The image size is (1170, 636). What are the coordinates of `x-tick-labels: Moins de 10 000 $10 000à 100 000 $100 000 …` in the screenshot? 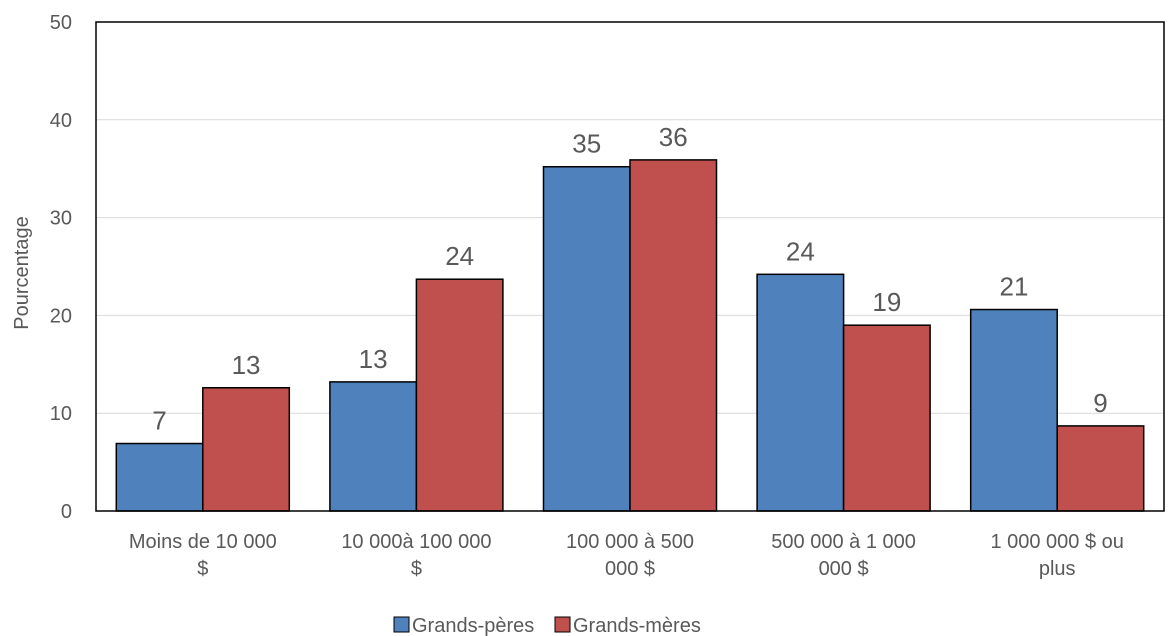 It's located at (626, 555).